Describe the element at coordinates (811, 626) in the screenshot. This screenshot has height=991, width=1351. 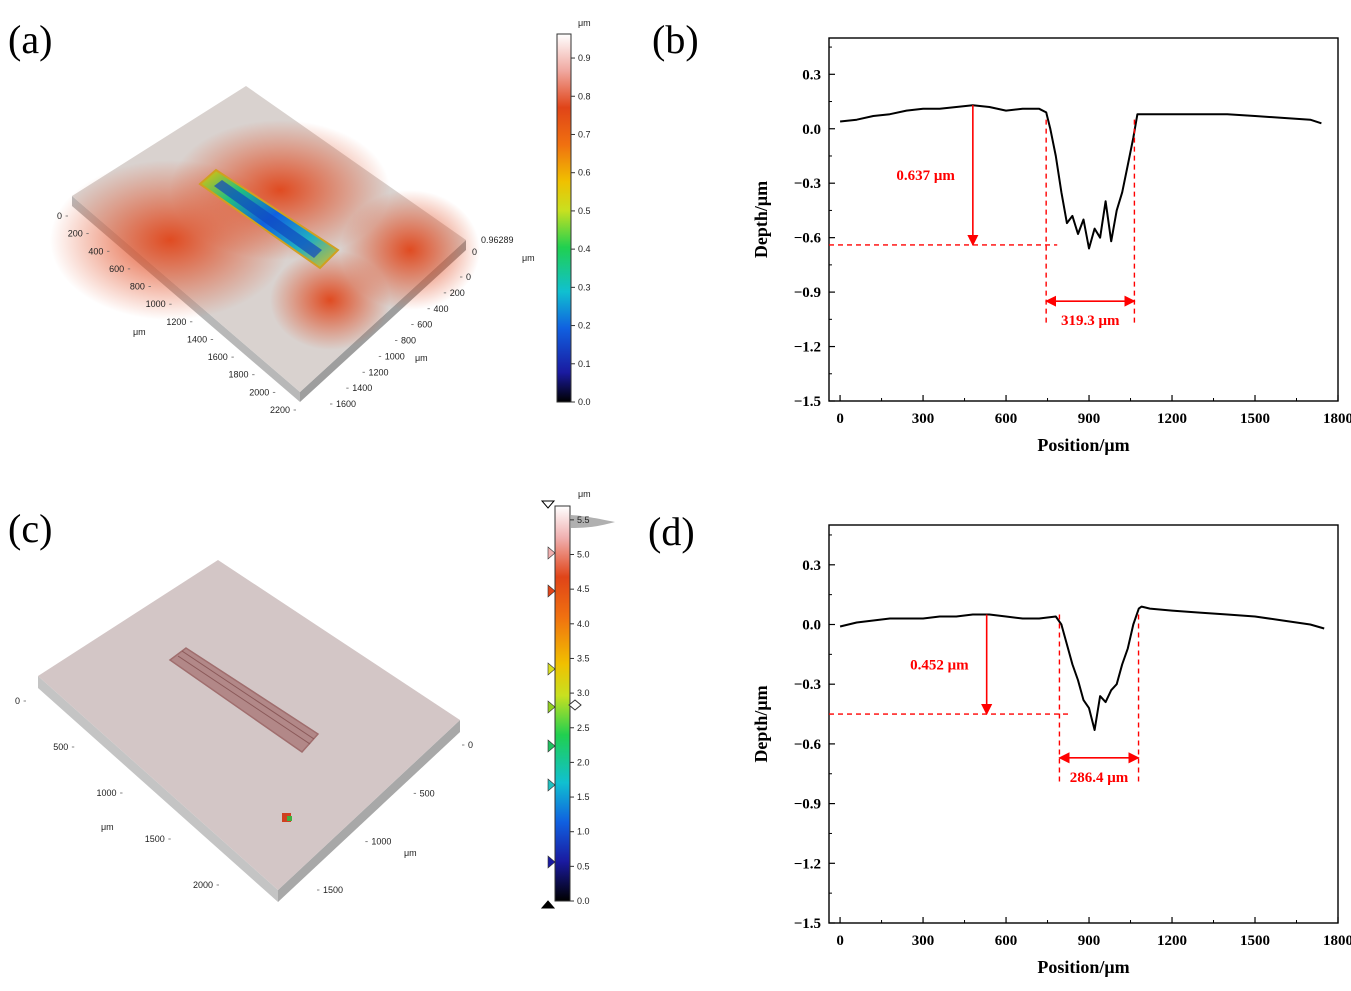
I see `y-tick-label: 0.0` at that location.